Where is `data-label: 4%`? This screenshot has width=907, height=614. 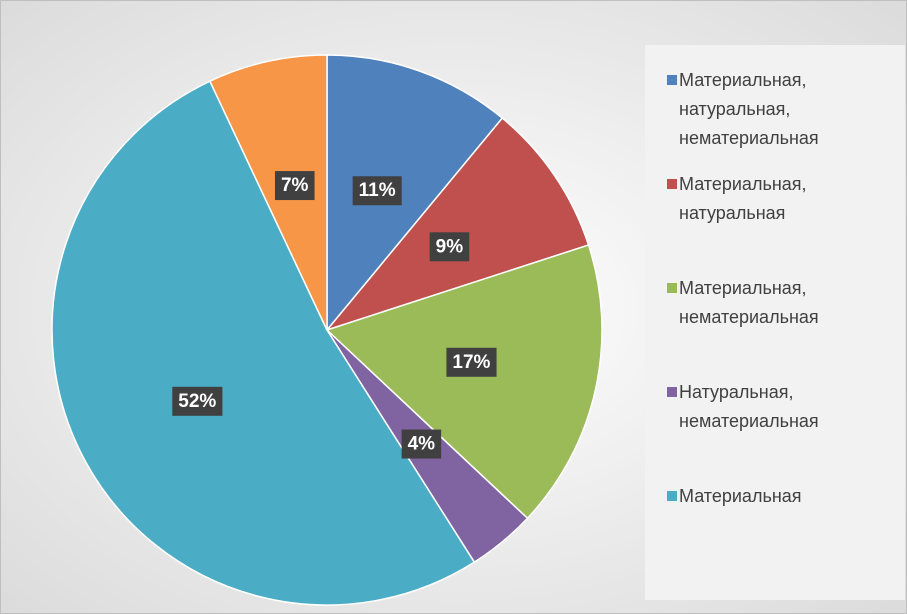
data-label: 4% is located at coordinates (422, 444).